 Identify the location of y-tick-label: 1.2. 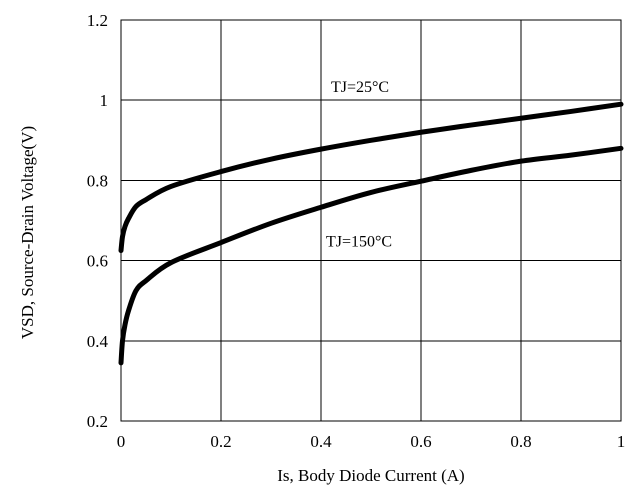
(97, 20).